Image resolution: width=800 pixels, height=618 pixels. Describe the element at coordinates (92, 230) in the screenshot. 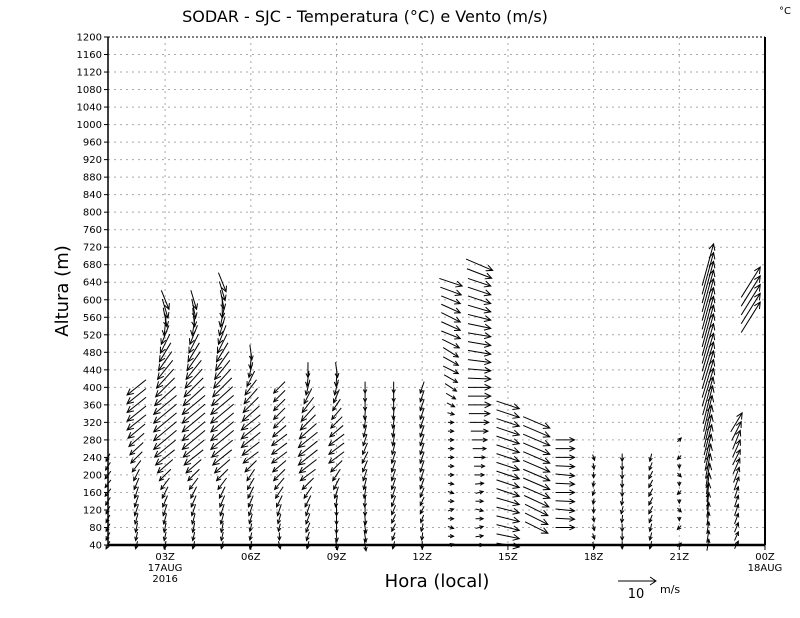

I see `y-tick-label: 760` at that location.